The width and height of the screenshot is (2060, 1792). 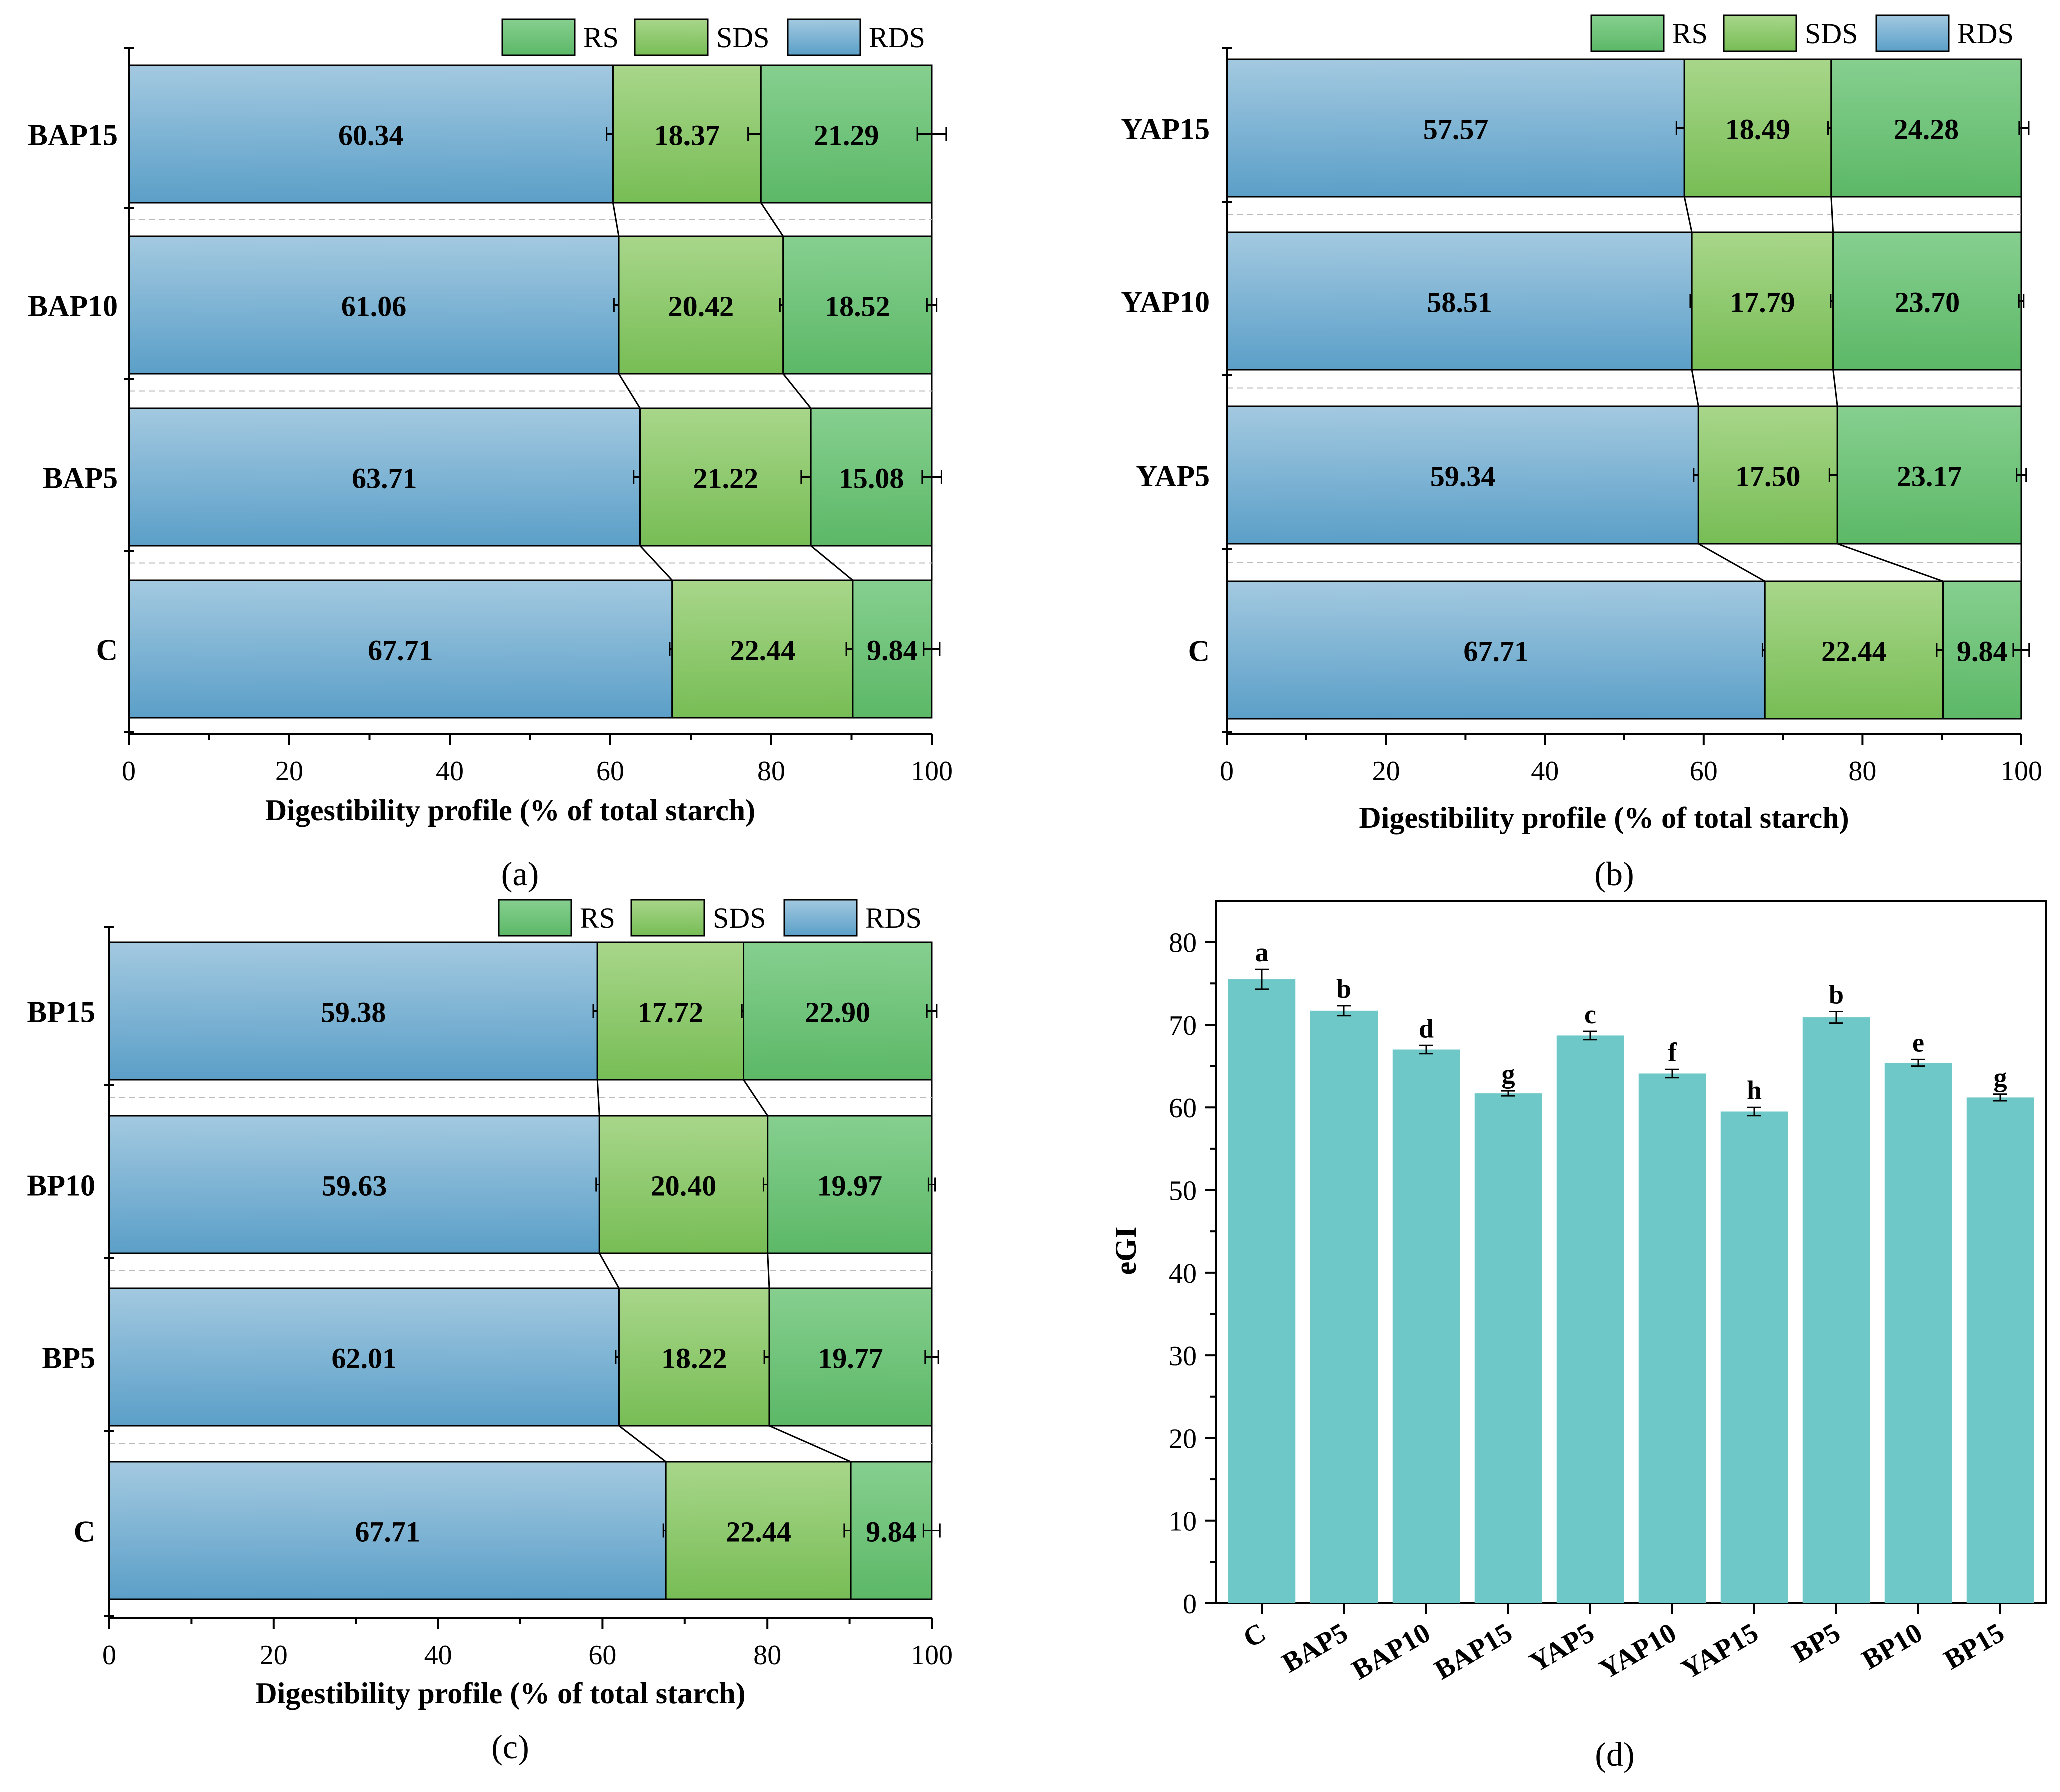 What do you see at coordinates (846, 135) in the screenshot?
I see `data-label: 21.29` at bounding box center [846, 135].